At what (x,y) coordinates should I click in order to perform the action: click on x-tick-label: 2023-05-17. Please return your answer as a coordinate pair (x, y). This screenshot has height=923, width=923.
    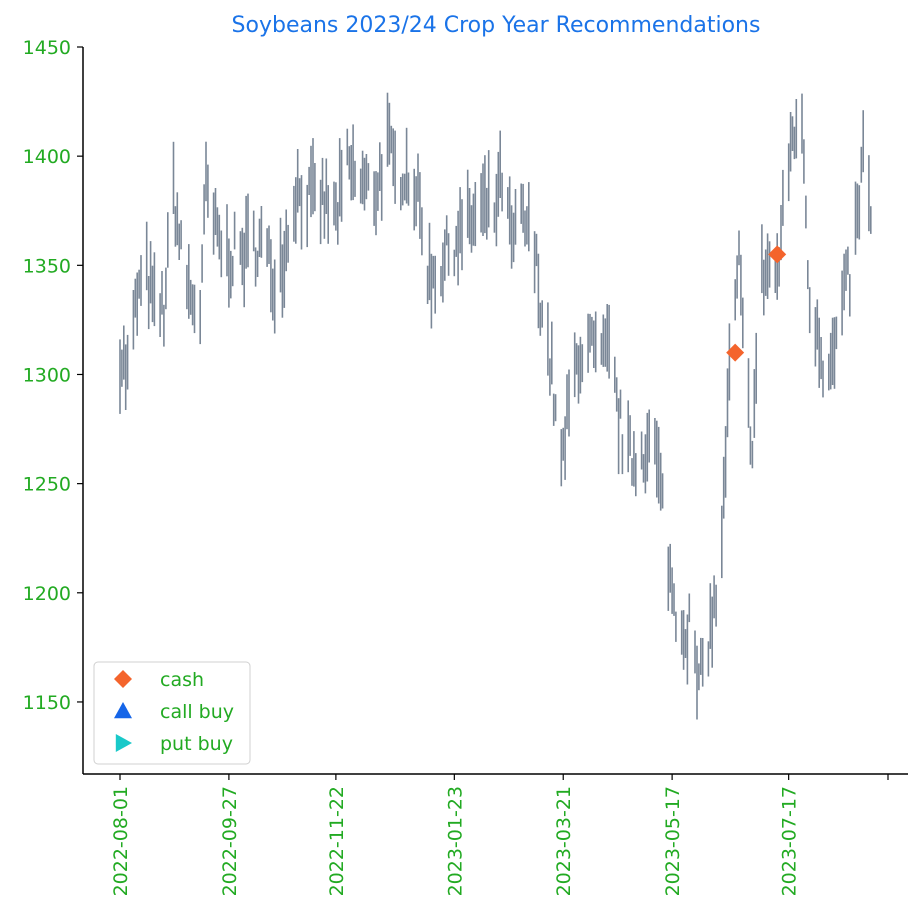
    Looking at the image, I should click on (673, 841).